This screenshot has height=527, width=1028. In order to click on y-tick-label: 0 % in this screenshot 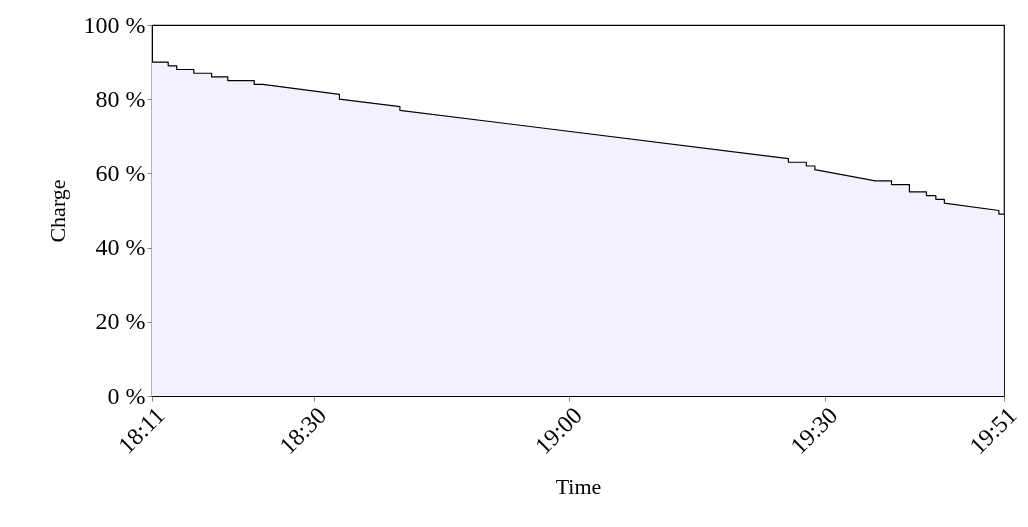, I will do `click(126, 395)`.